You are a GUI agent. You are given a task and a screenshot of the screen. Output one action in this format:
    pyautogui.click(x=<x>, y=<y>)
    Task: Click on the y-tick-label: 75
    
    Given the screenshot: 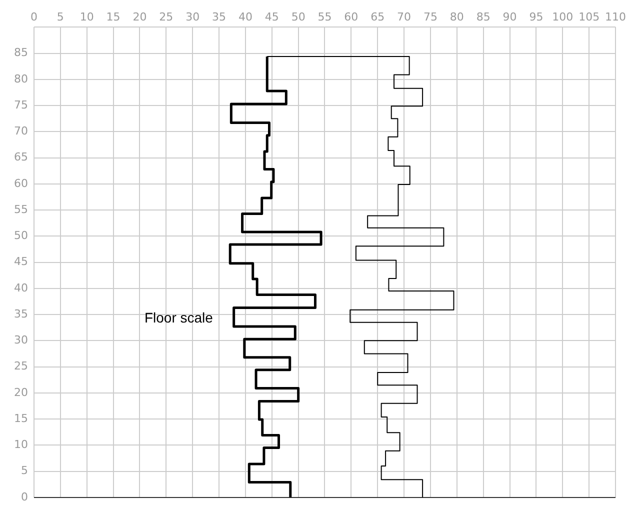 What is the action you would take?
    pyautogui.click(x=21, y=105)
    